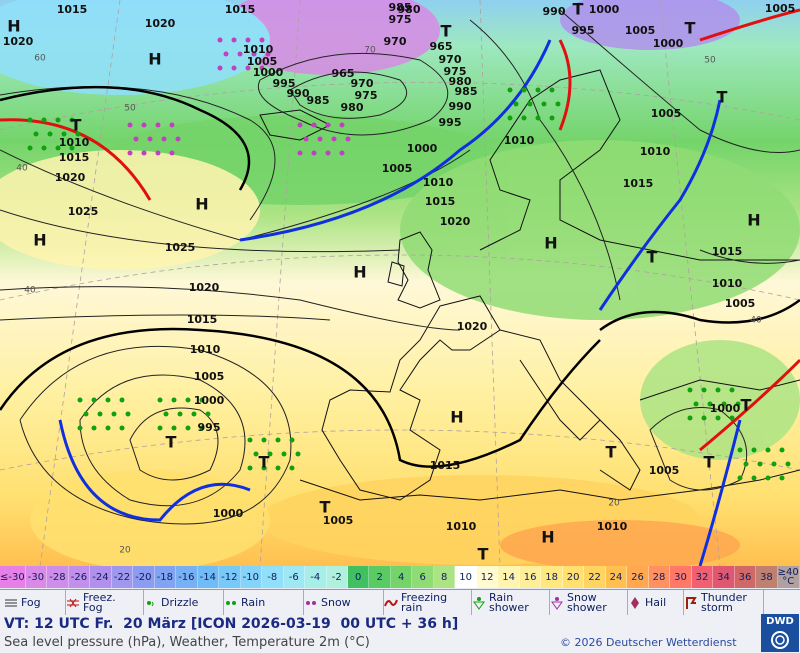 The width and height of the screenshot is (800, 653). Describe the element at coordinates (294, 577) in the screenshot. I see `scale-cell: -6` at that location.